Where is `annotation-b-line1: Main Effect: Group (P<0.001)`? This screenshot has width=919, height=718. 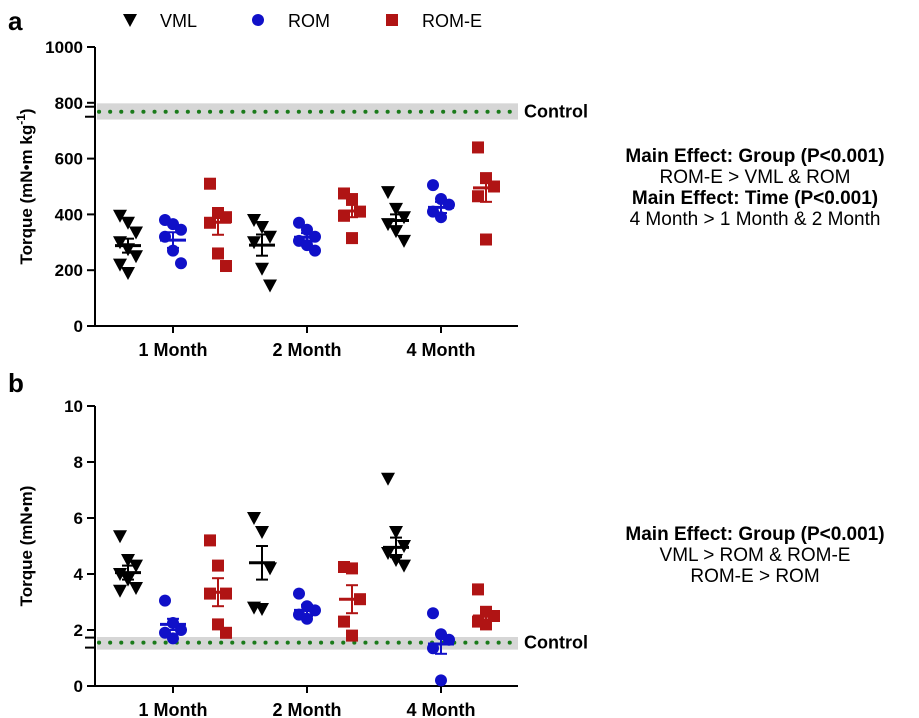 annotation-b-line1: Main Effect: Group (P<0.001) is located at coordinates (755, 534).